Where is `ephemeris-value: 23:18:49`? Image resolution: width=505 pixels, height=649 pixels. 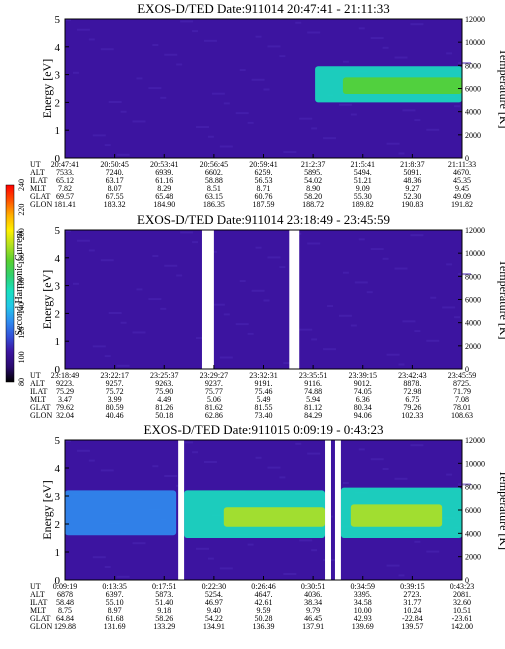
ephemeris-value: 23:18:49 is located at coordinates (65, 375).